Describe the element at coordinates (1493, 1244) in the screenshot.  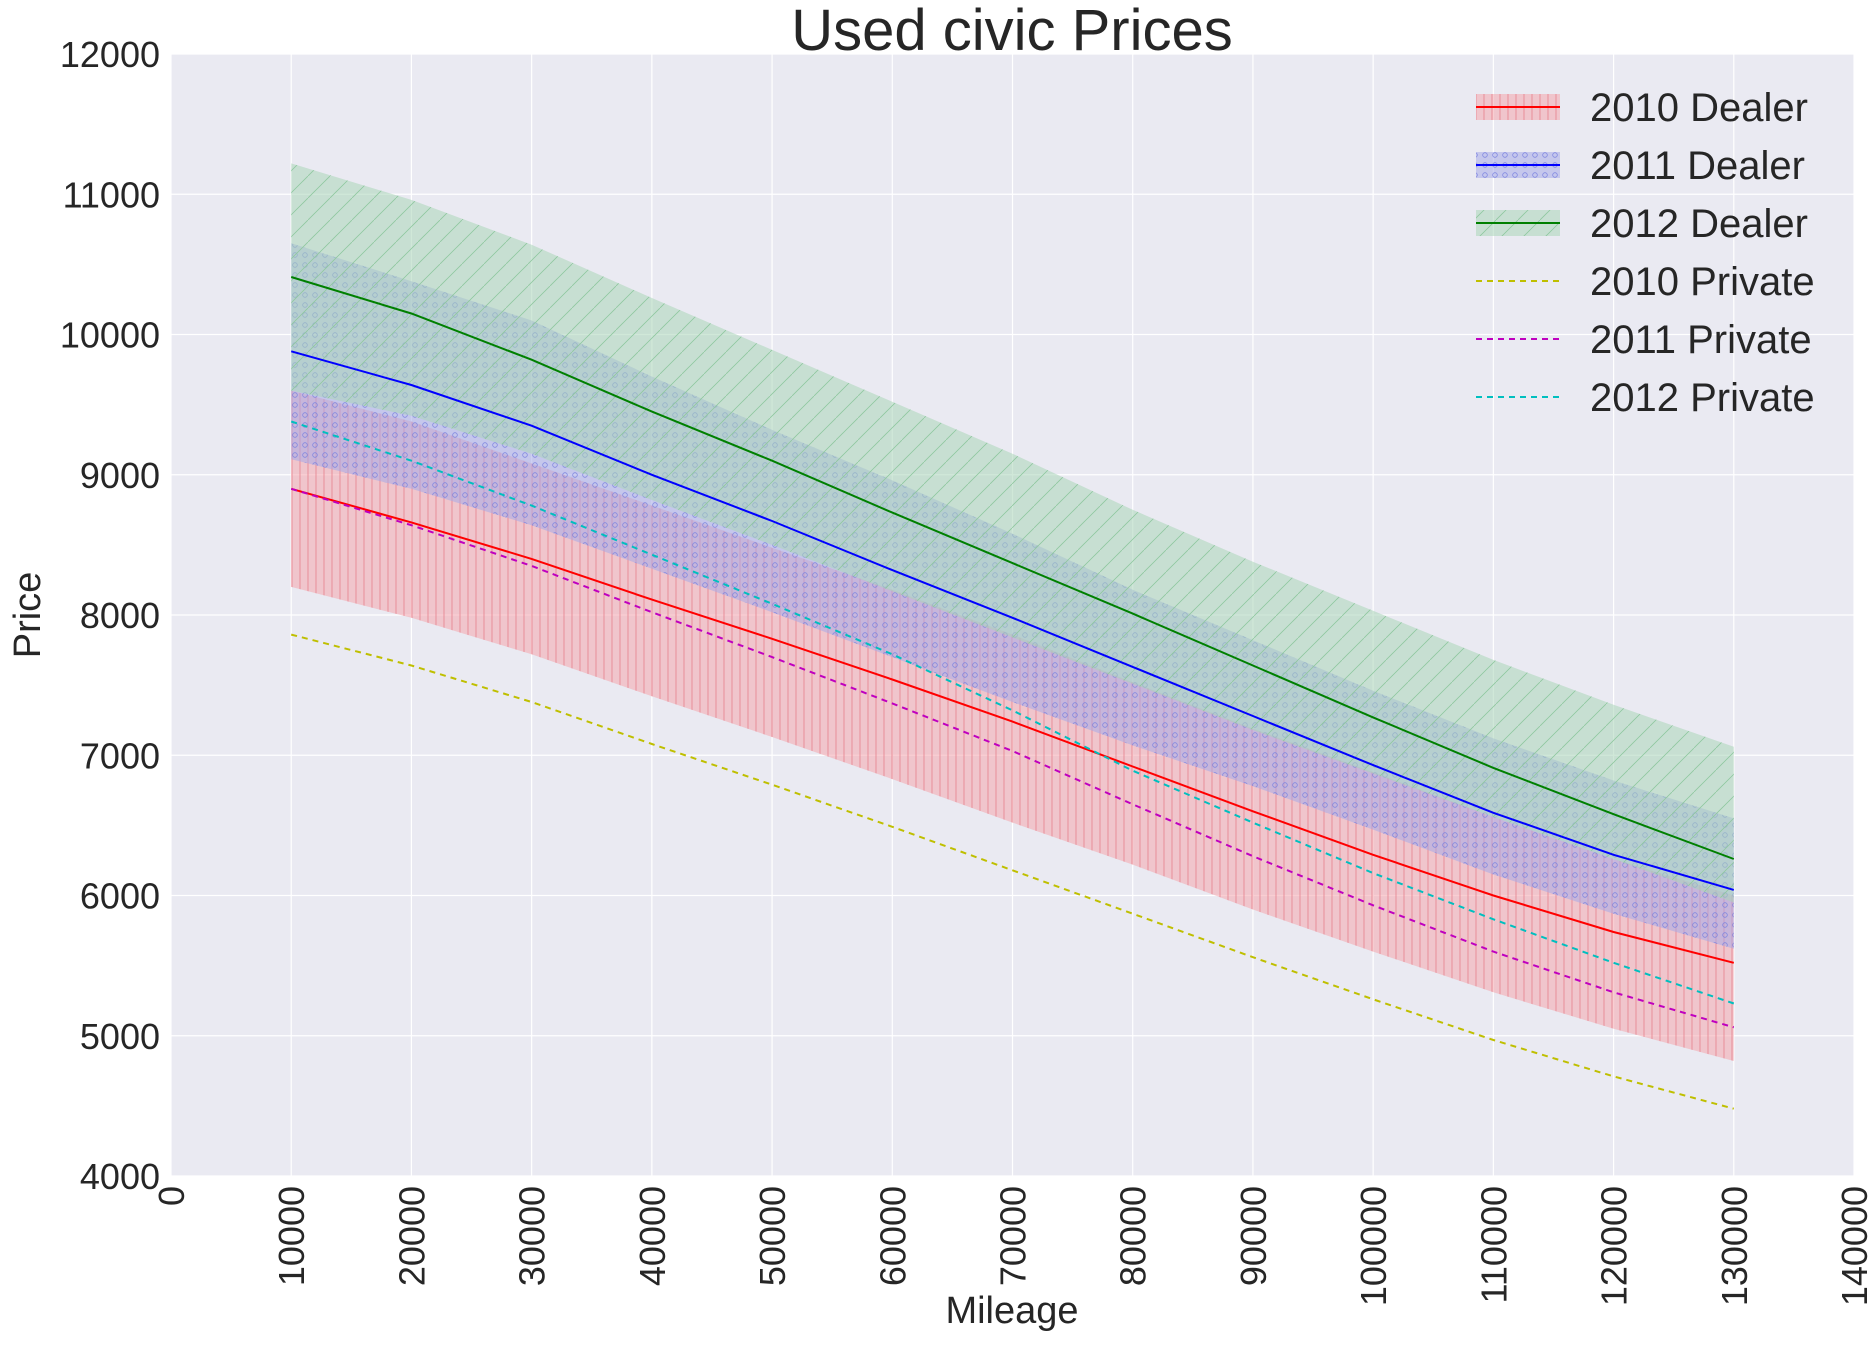
I see `x-tick-label: 110000` at that location.